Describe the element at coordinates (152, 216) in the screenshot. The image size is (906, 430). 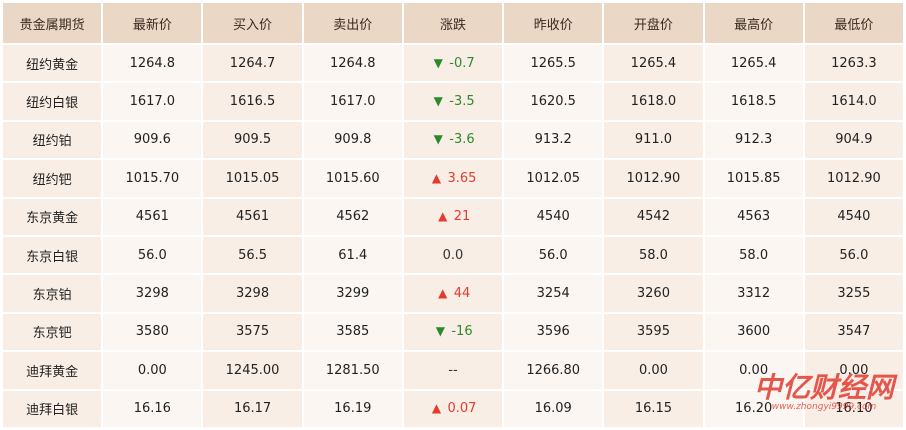
I see `cell-latest: 4561` at that location.